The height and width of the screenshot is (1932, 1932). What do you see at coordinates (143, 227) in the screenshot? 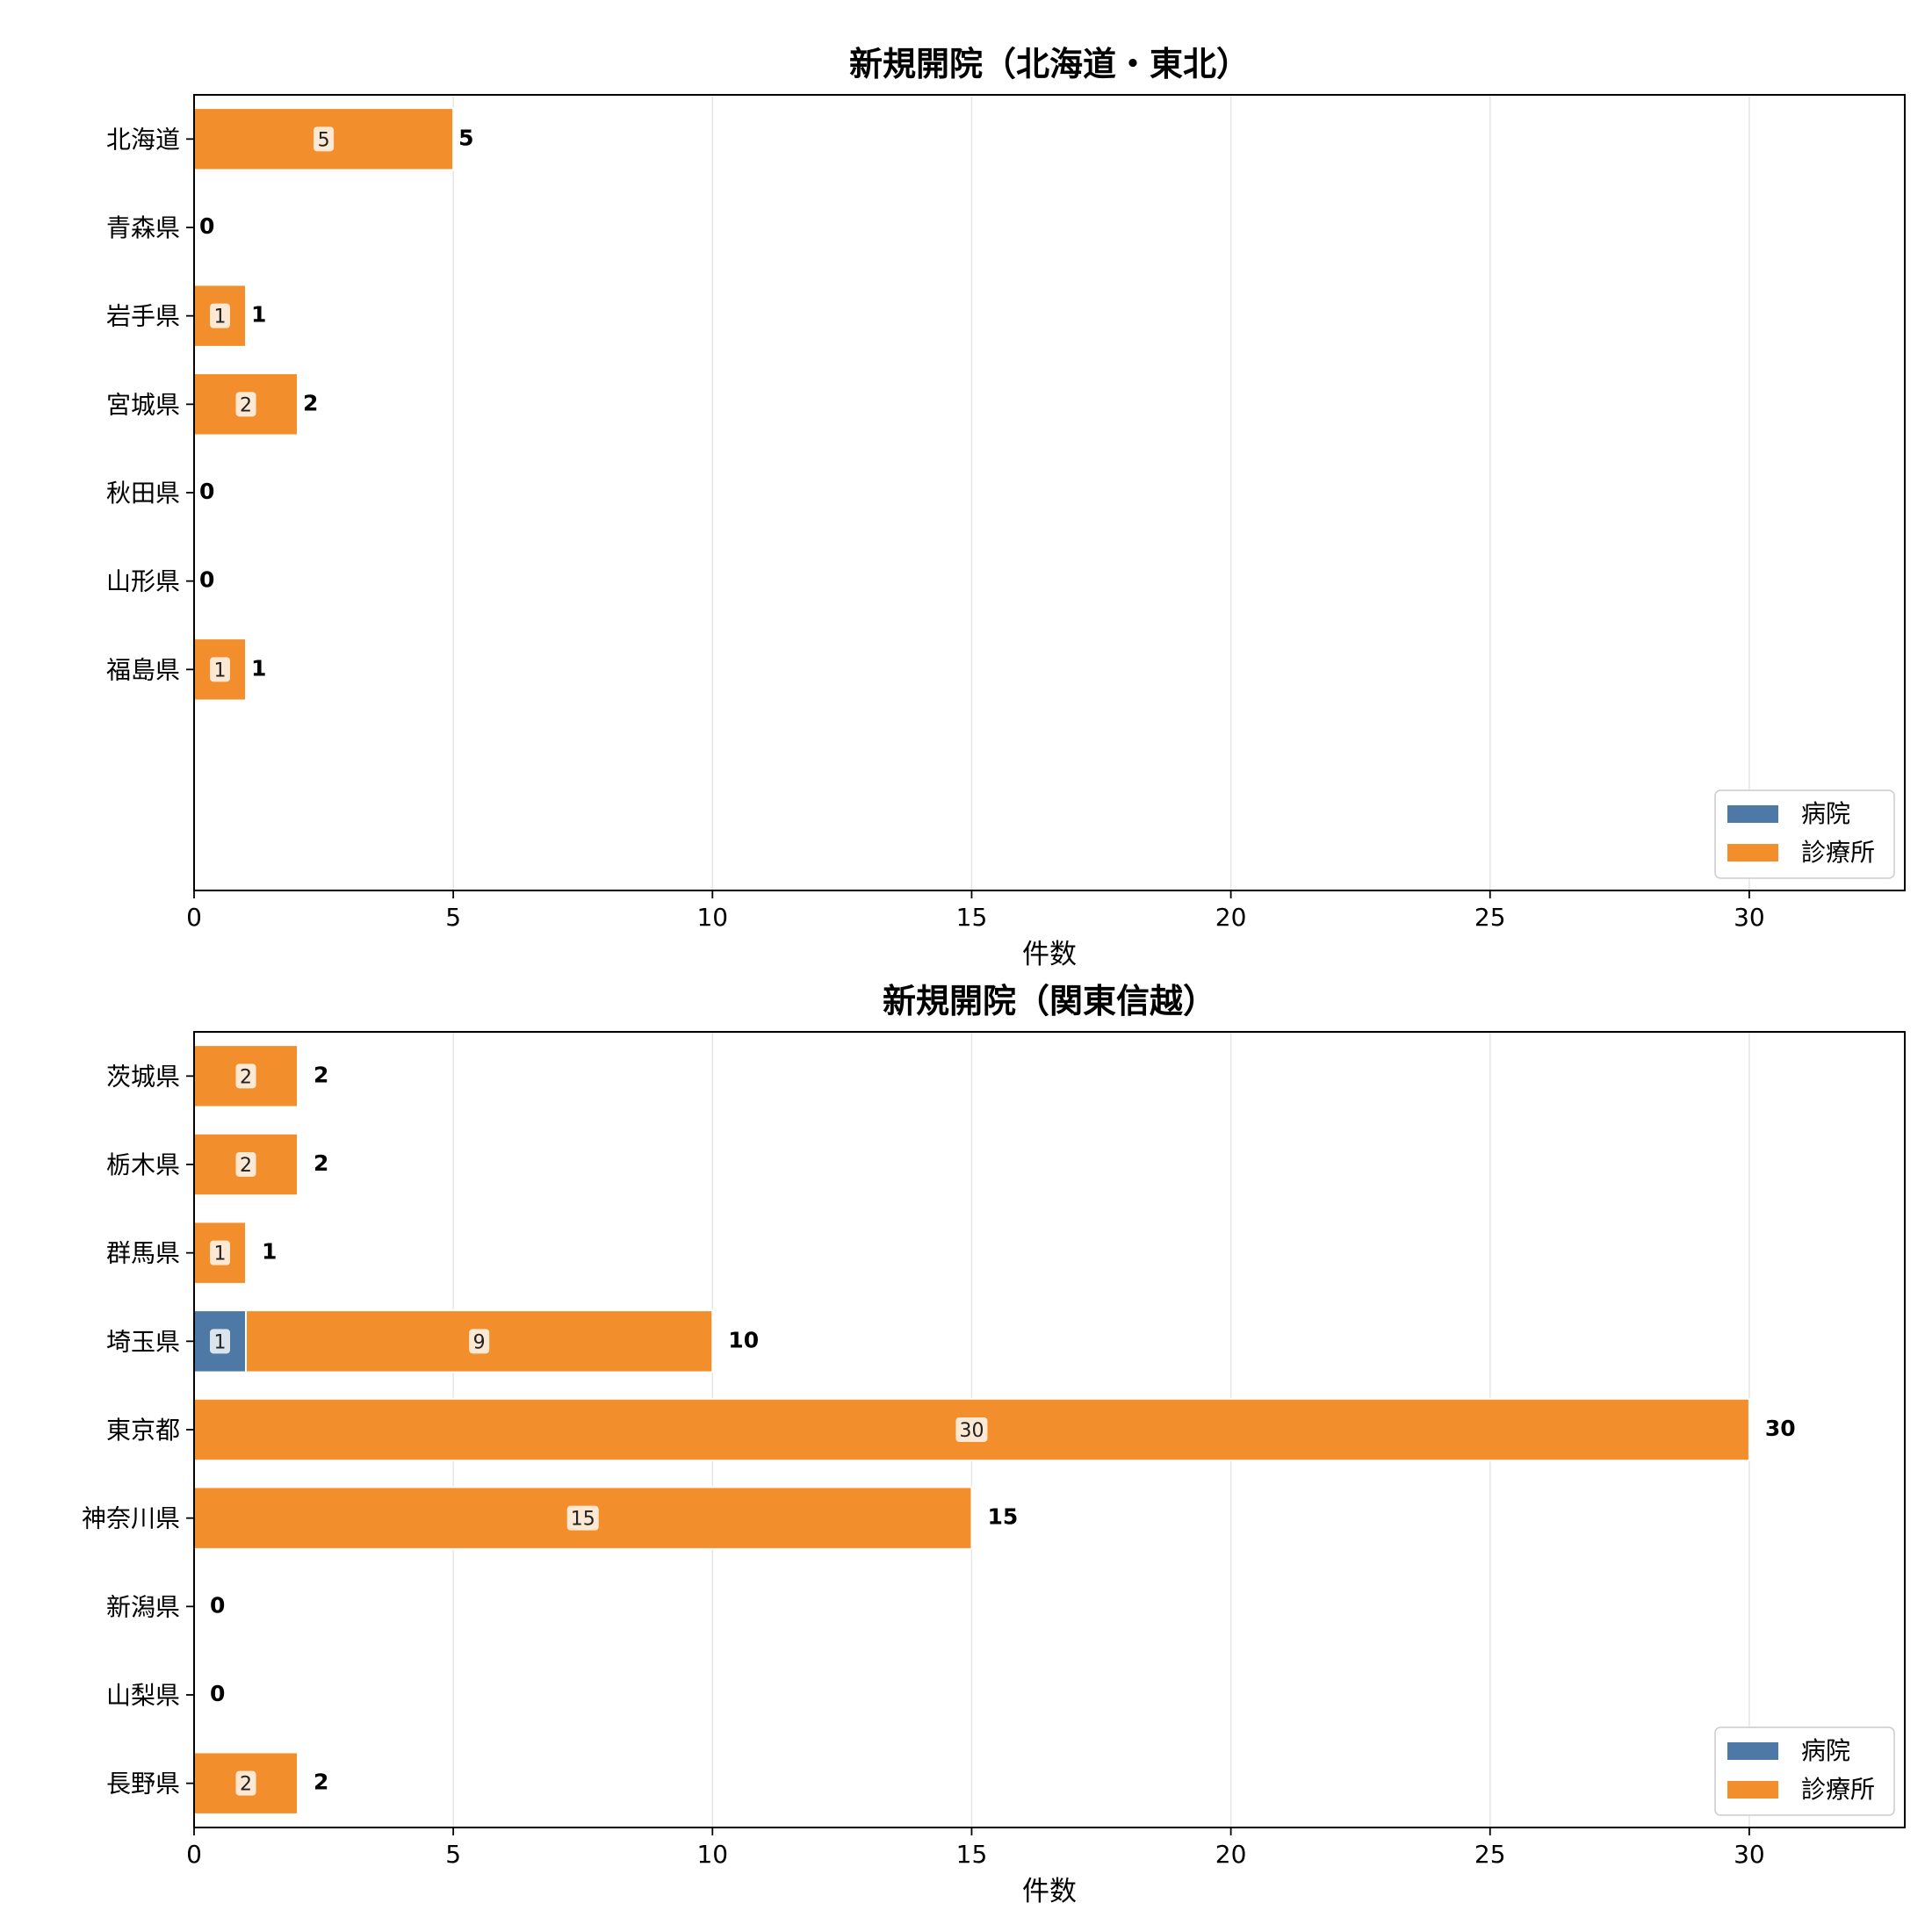
I see `y-tick-label: 青森県` at bounding box center [143, 227].